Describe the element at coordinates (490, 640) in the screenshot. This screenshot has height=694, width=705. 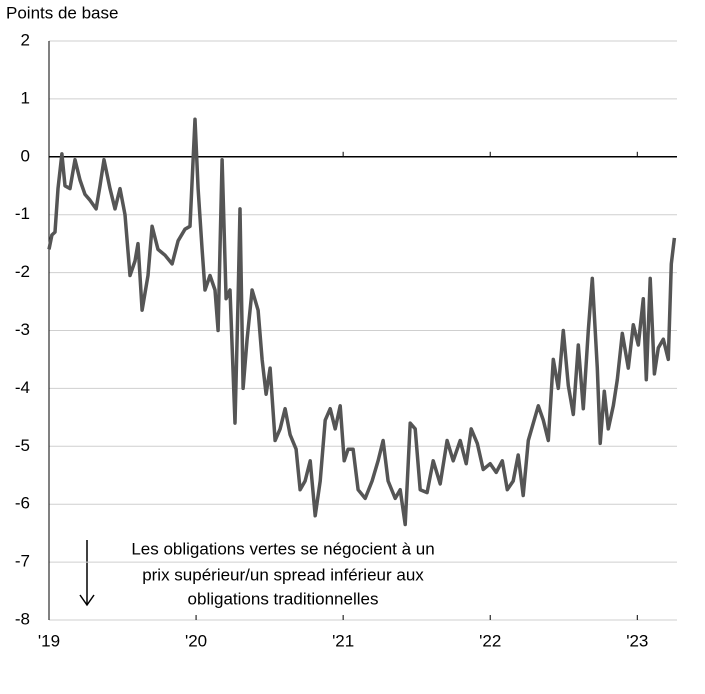
I see `x-tick-label: '22` at that location.